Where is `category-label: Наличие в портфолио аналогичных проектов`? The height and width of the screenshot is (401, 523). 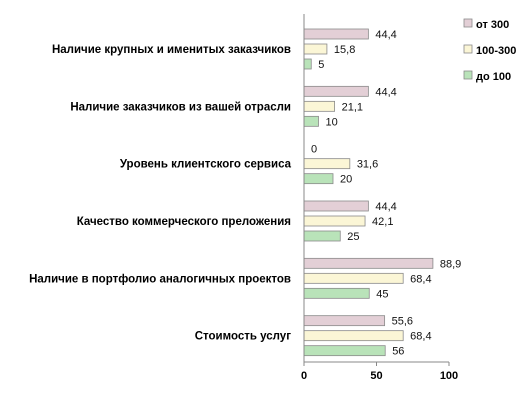 category-label: Наличие в портфолио аналогичных проектов is located at coordinates (160, 279).